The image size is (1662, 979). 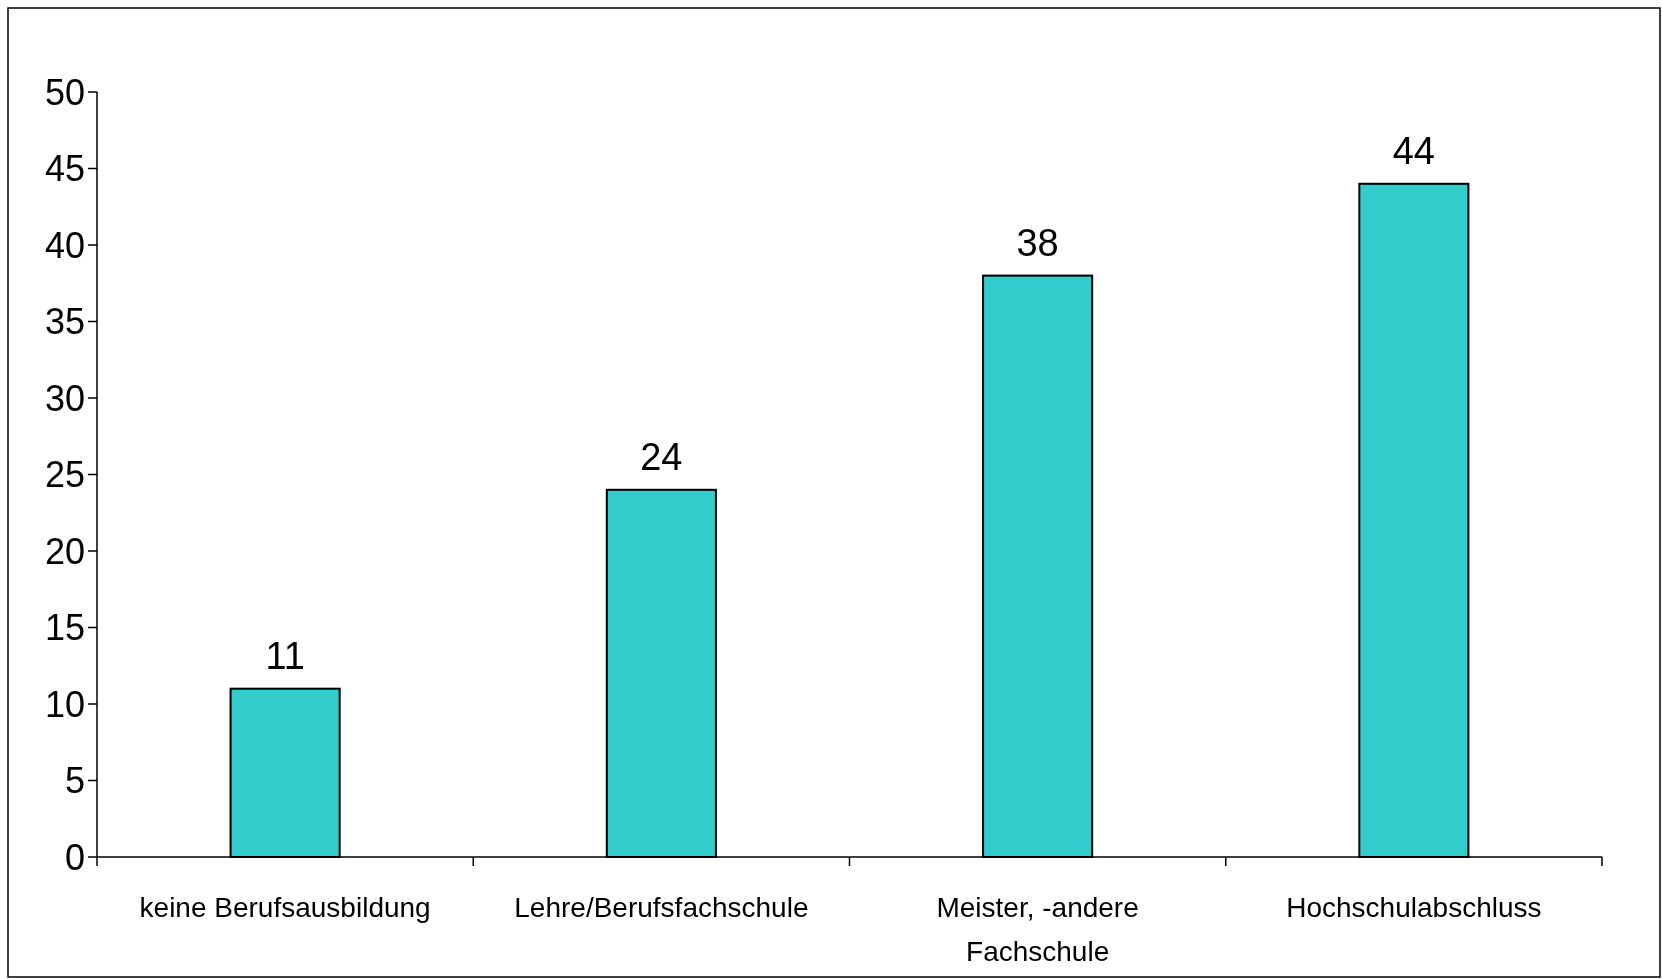 I want to click on data-label: 11, so click(x=285, y=655).